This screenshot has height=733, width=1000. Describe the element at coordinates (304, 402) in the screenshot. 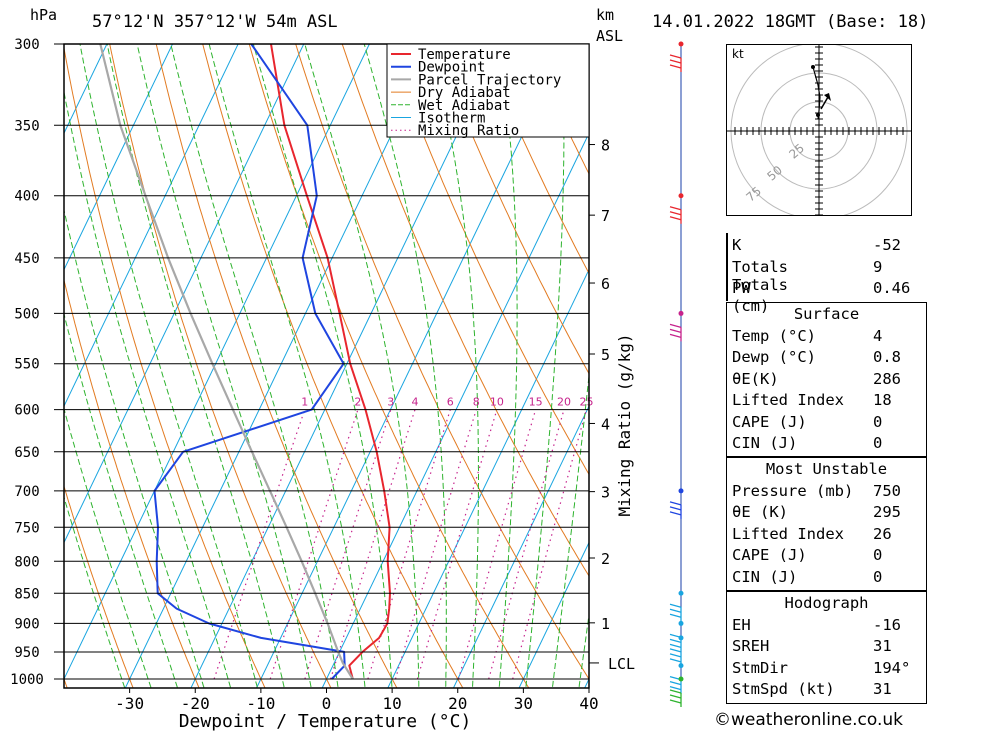

I see `mixing-ratio-label: 1` at that location.